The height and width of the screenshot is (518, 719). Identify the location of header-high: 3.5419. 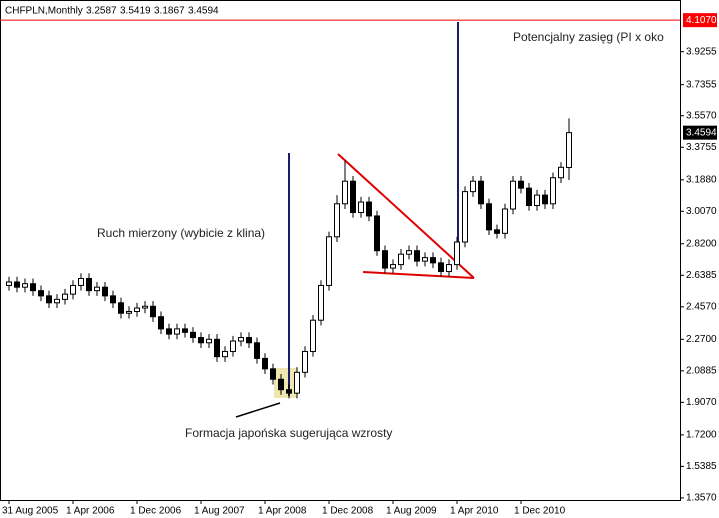
(135, 11).